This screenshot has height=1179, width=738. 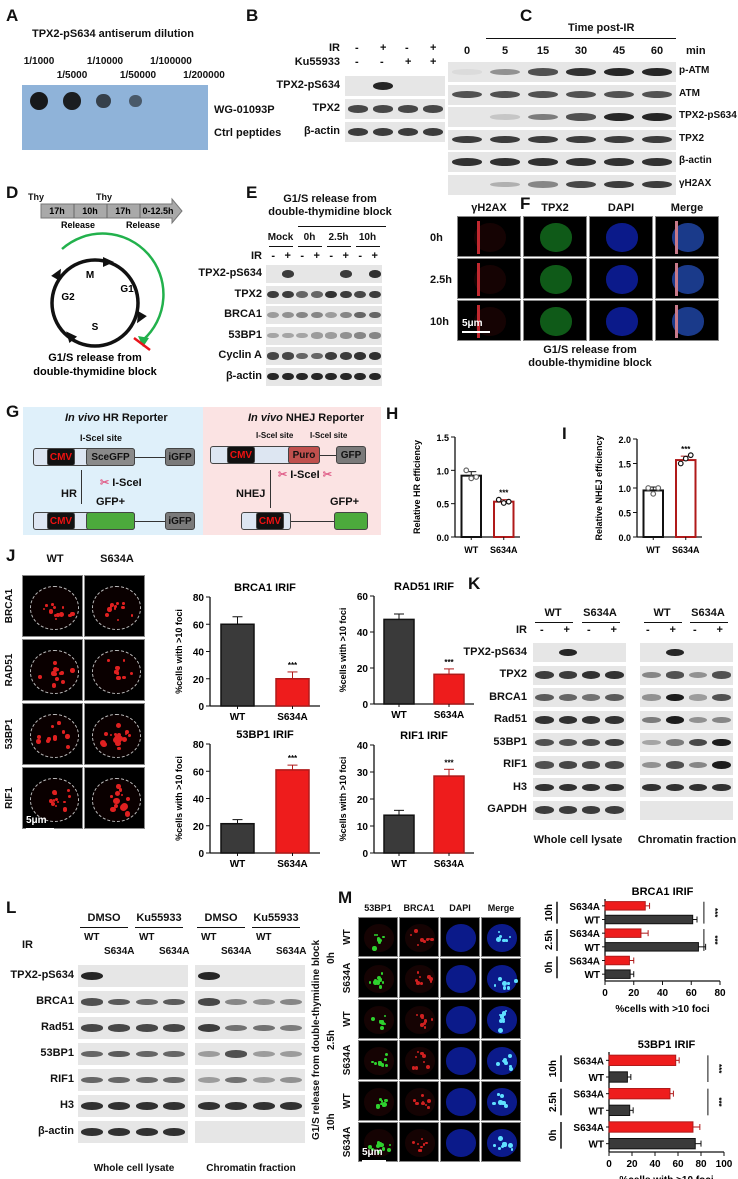 I want to click on y-tick-label: 0, so click(x=201, y=854).